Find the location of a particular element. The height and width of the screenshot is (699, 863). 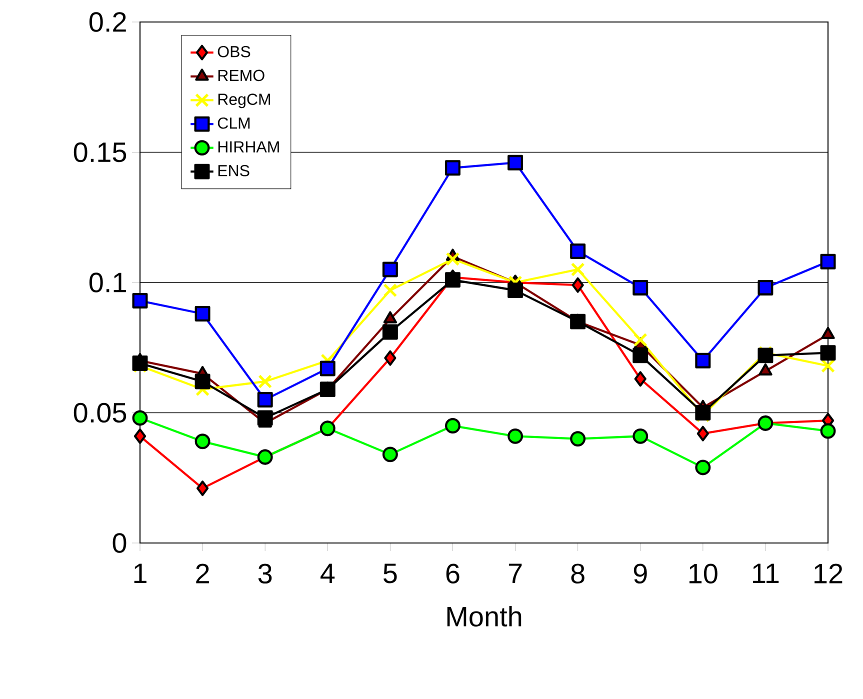

x-tick-label: 9 is located at coordinates (640, 574).